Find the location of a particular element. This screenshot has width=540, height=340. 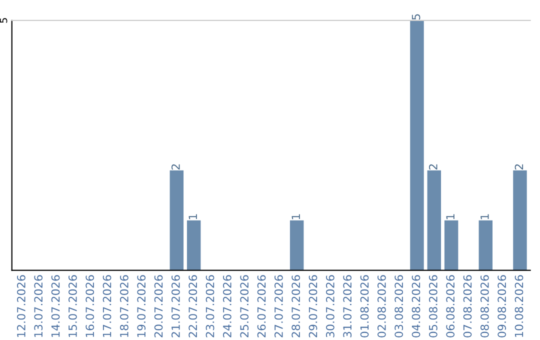

x-tick-label: 08.08.2026 is located at coordinates (484, 306).